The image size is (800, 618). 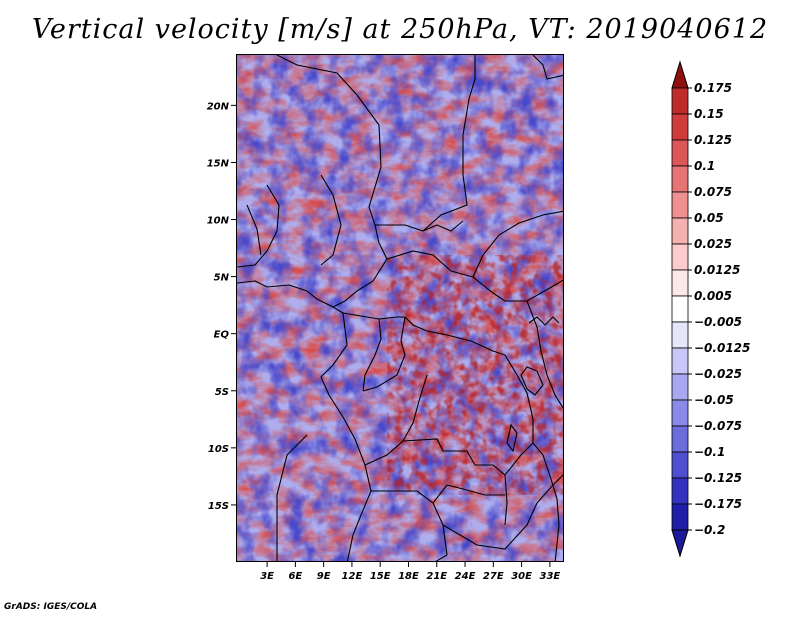 I want to click on colorbar-label: −0.125, so click(x=718, y=478).